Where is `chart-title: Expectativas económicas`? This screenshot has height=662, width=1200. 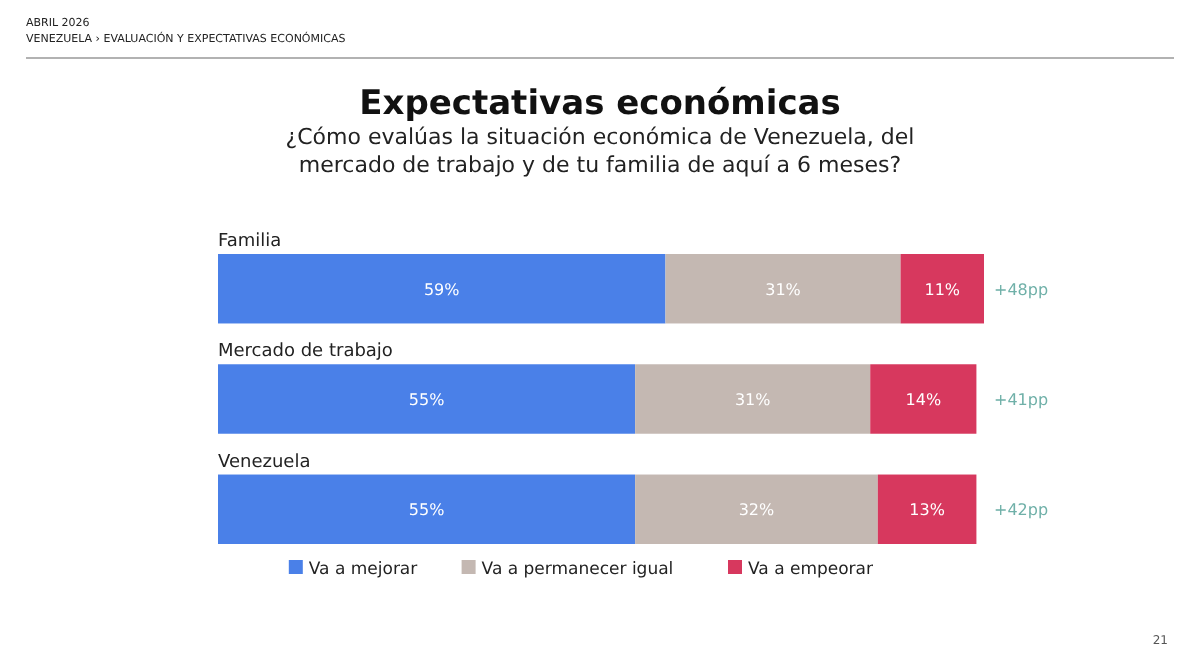
chart-title: Expectativas económicas is located at coordinates (600, 104).